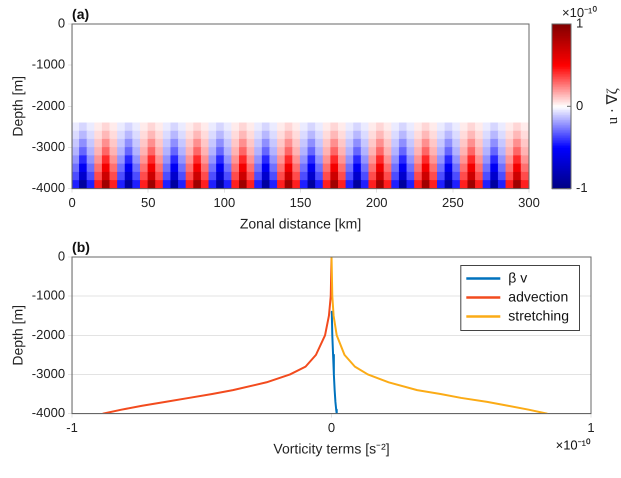 The image size is (621, 478). I want to click on color-bar-label: 0, so click(580, 105).